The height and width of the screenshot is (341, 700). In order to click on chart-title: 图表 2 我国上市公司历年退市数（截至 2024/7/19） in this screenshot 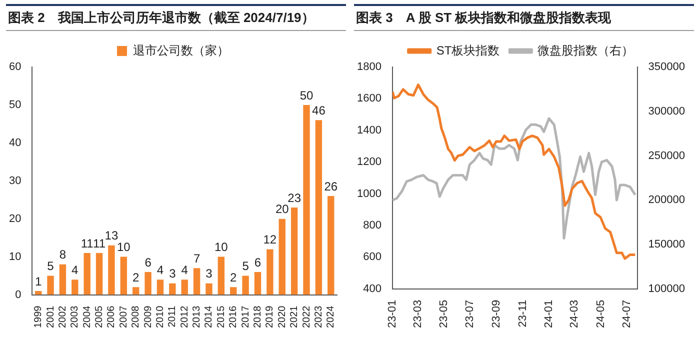, I will do `click(176, 17)`.